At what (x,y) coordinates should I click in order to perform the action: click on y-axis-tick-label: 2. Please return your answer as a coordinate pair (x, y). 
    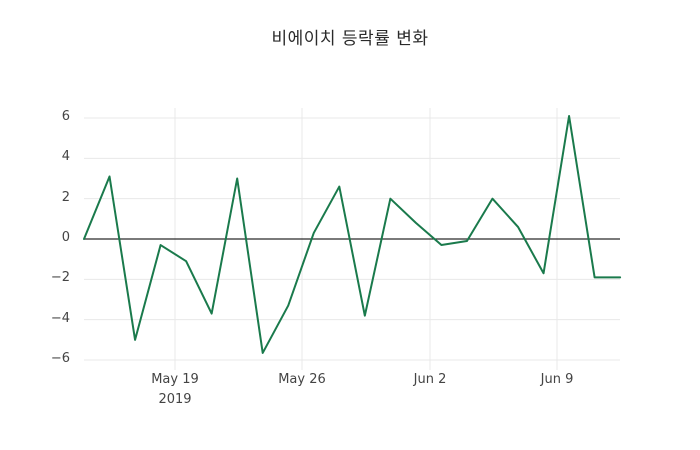
    Looking at the image, I should click on (65, 197).